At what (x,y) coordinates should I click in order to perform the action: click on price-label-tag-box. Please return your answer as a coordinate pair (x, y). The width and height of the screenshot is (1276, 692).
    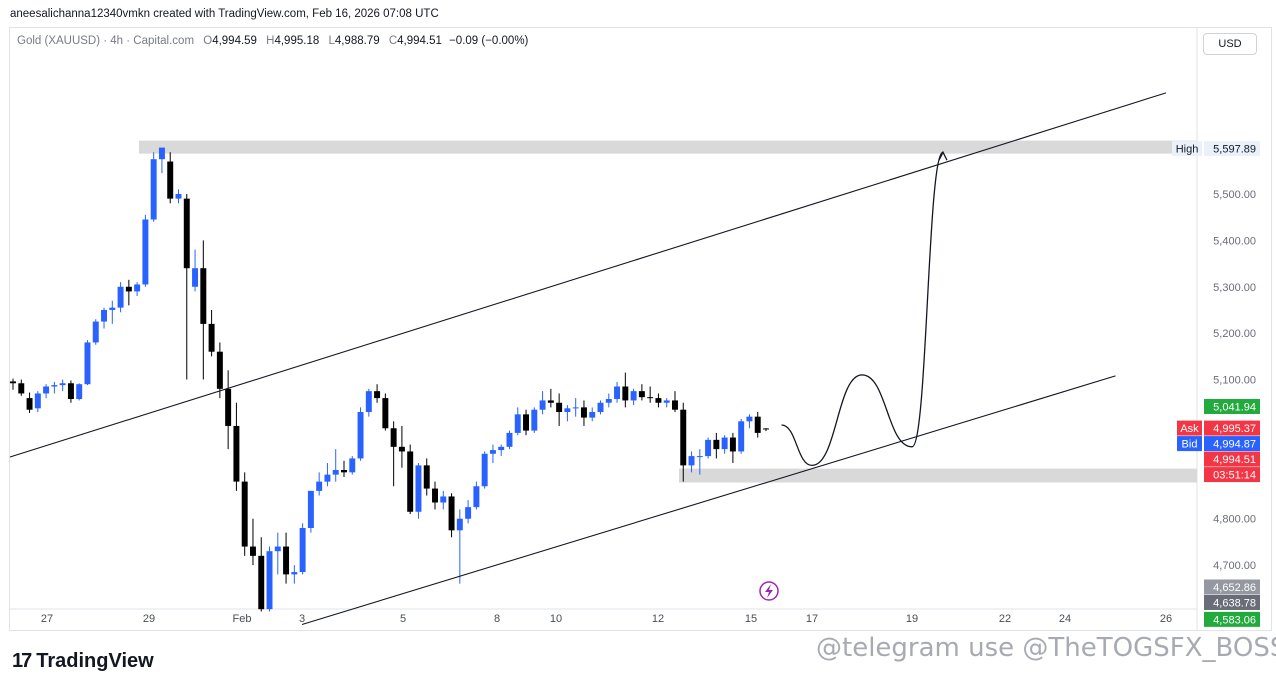
    Looking at the image, I should click on (1189, 444).